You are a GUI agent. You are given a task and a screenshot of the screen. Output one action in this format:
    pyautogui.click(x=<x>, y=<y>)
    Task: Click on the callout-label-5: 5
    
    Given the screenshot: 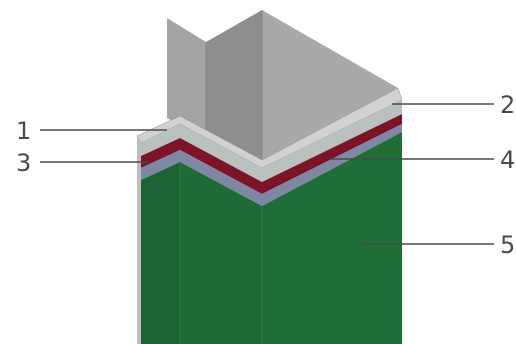 What is the action you would take?
    pyautogui.click(x=507, y=245)
    